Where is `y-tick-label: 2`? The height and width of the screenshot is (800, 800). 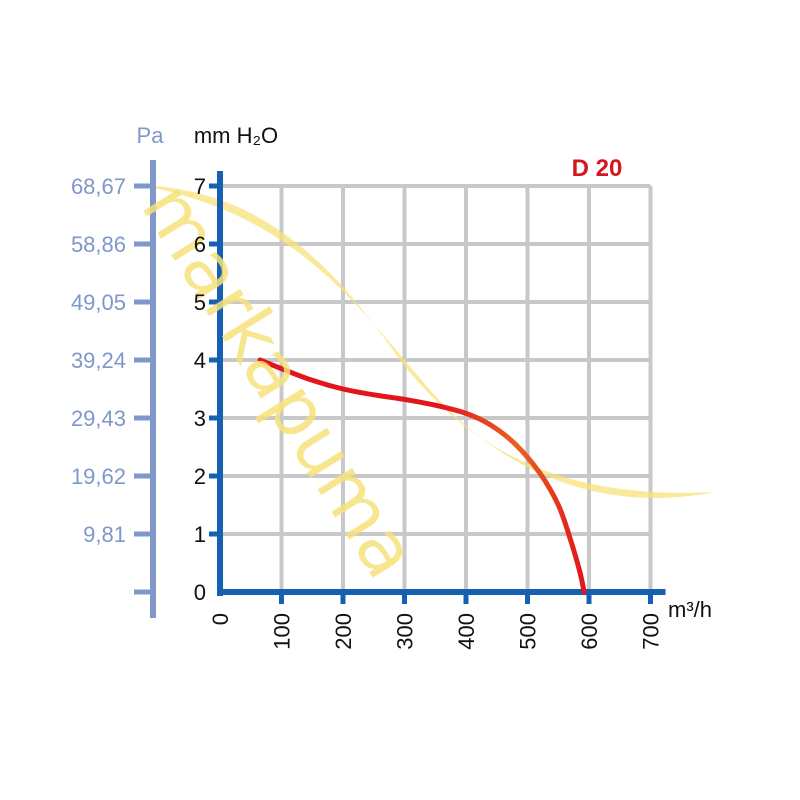 y-tick-label: 2 is located at coordinates (200, 476).